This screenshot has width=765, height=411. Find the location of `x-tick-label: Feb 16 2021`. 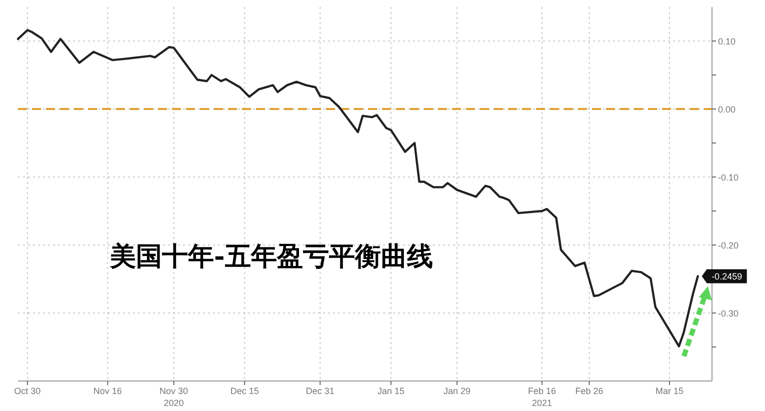

x-tick-label: Feb 16 2021 is located at coordinates (542, 397).